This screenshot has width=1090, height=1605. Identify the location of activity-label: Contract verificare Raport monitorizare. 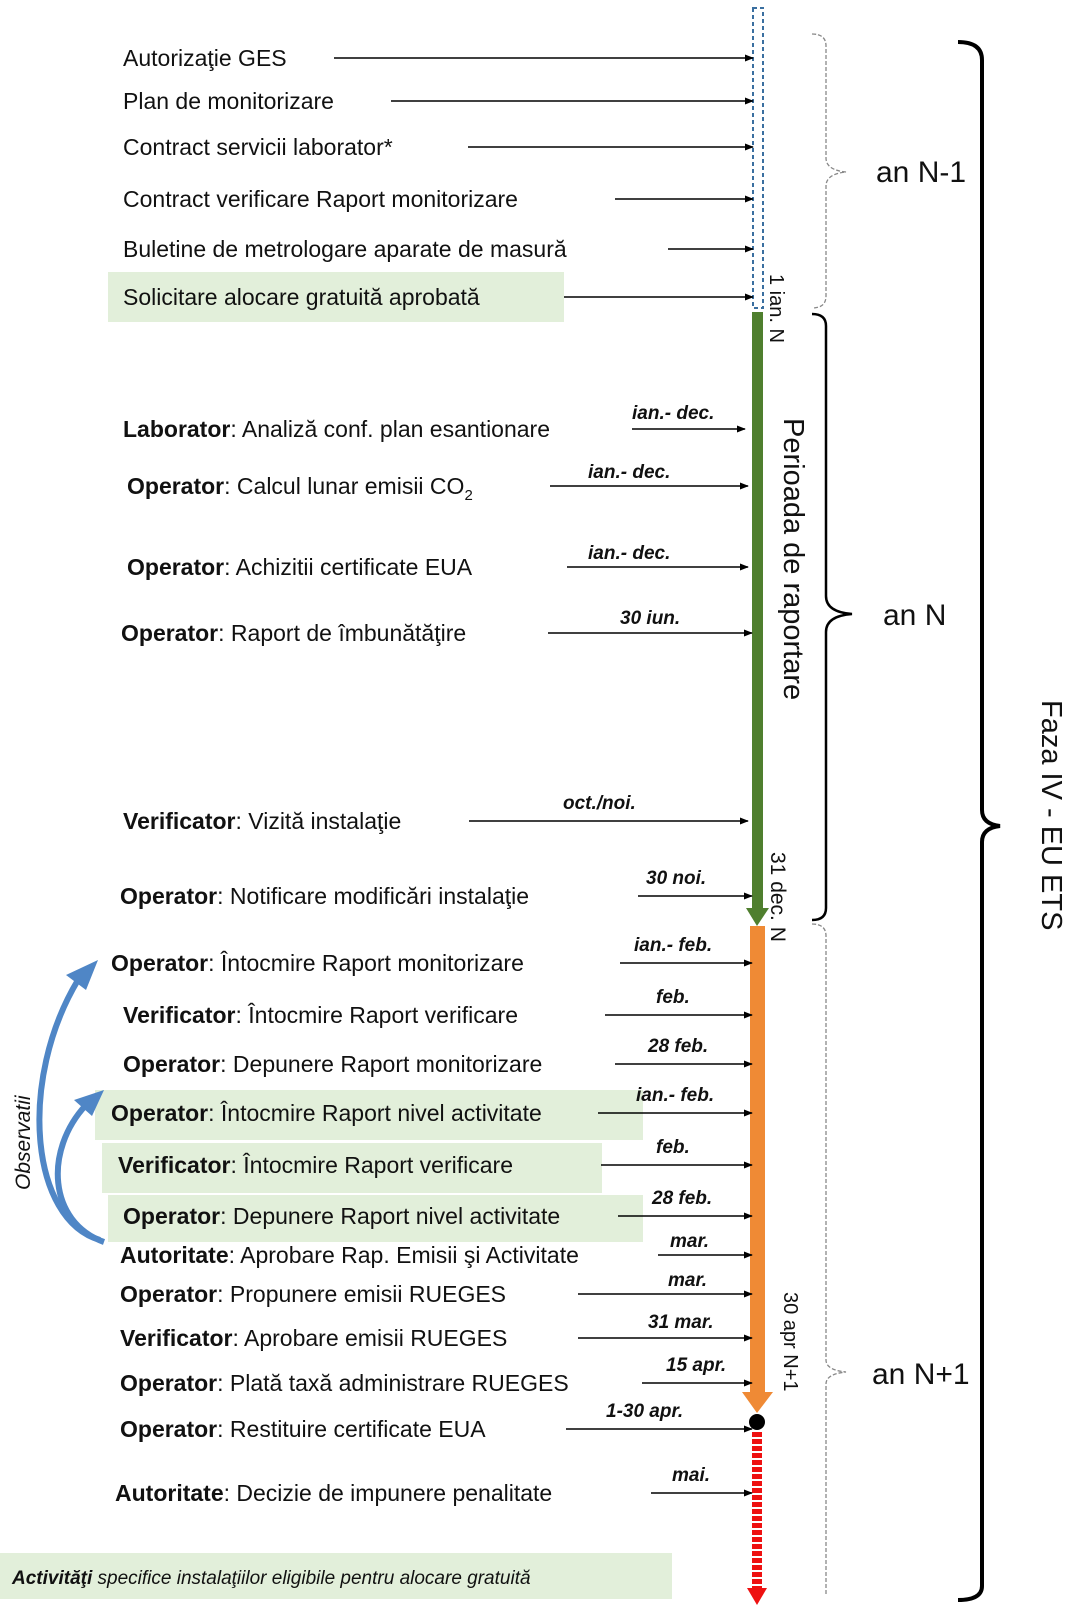
(320, 199).